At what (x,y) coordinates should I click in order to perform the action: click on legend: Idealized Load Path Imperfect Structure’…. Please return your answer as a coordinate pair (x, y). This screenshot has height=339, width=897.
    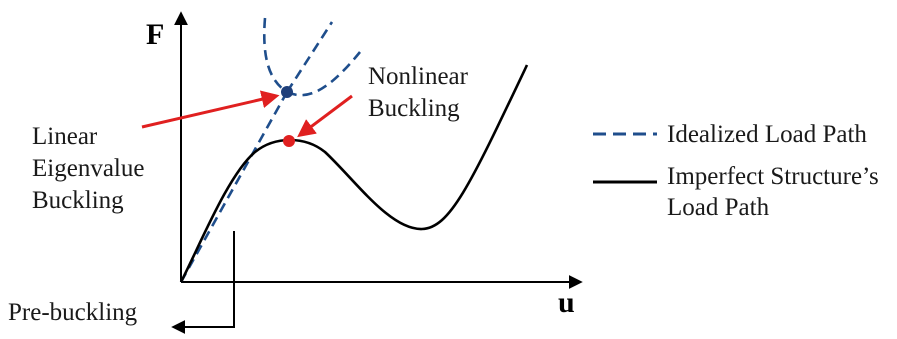
    Looking at the image, I should click on (739, 171).